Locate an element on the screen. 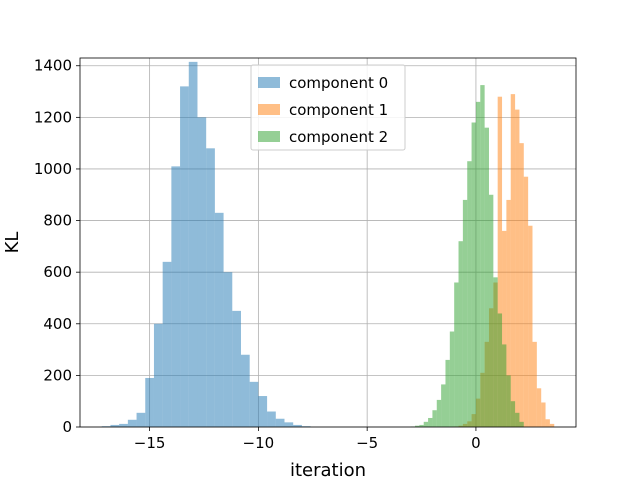  legend-label: component 2 is located at coordinates (338, 137).